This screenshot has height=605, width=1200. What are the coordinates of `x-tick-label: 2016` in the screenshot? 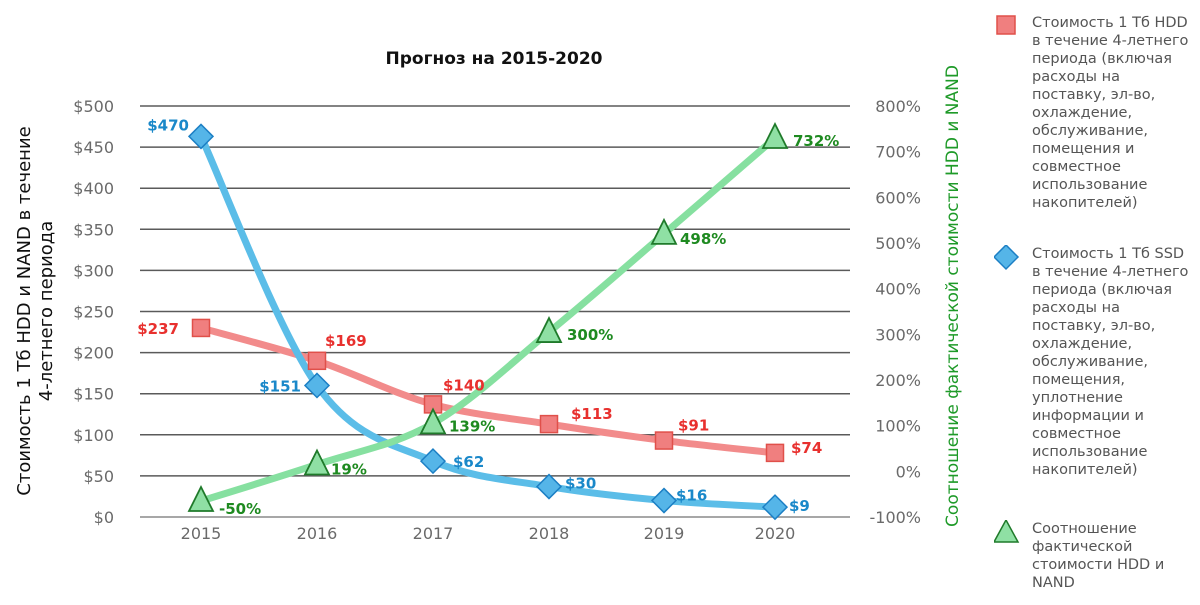 It's located at (317, 533).